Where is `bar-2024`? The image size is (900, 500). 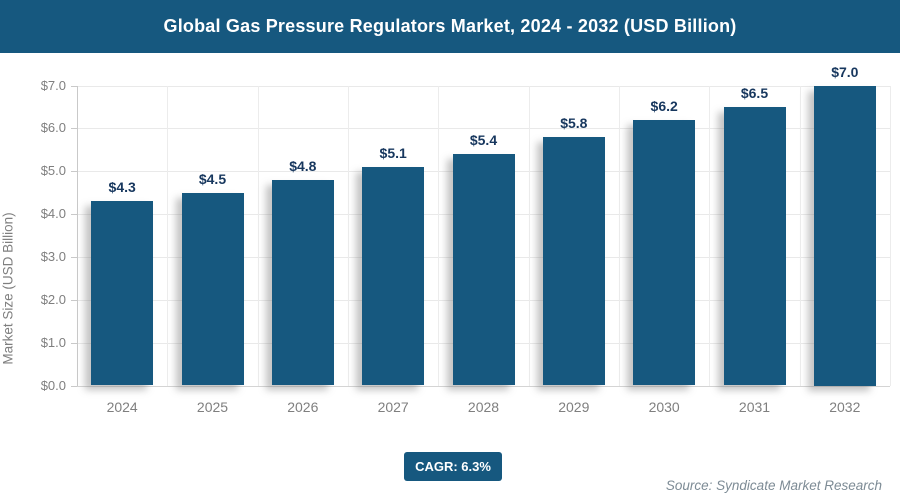
bar-2024 is located at coordinates (122, 293).